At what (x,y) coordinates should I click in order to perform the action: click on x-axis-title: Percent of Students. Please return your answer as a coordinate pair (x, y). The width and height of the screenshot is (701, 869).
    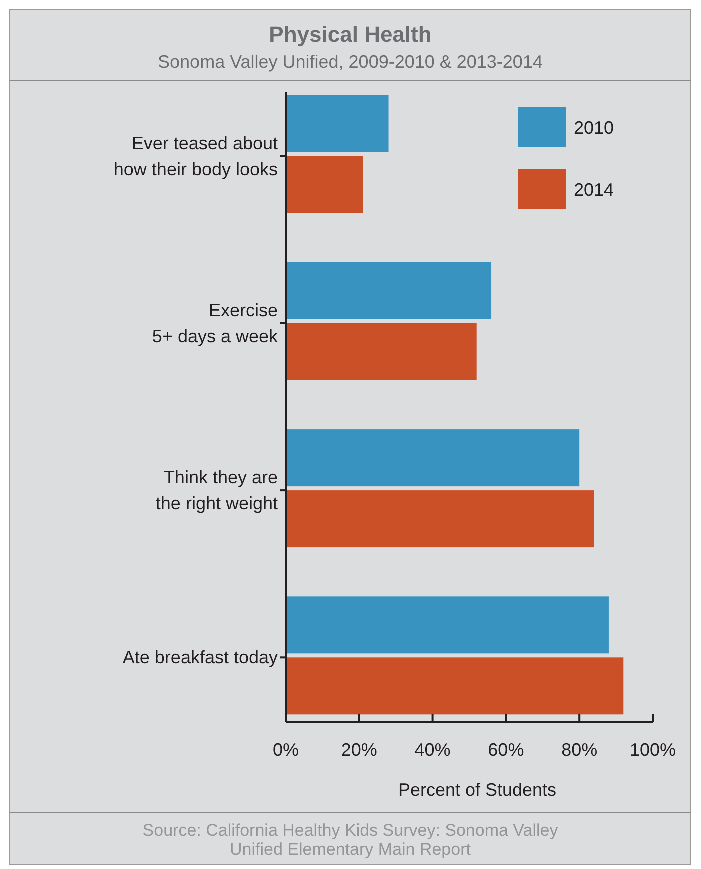
    Looking at the image, I should click on (477, 790).